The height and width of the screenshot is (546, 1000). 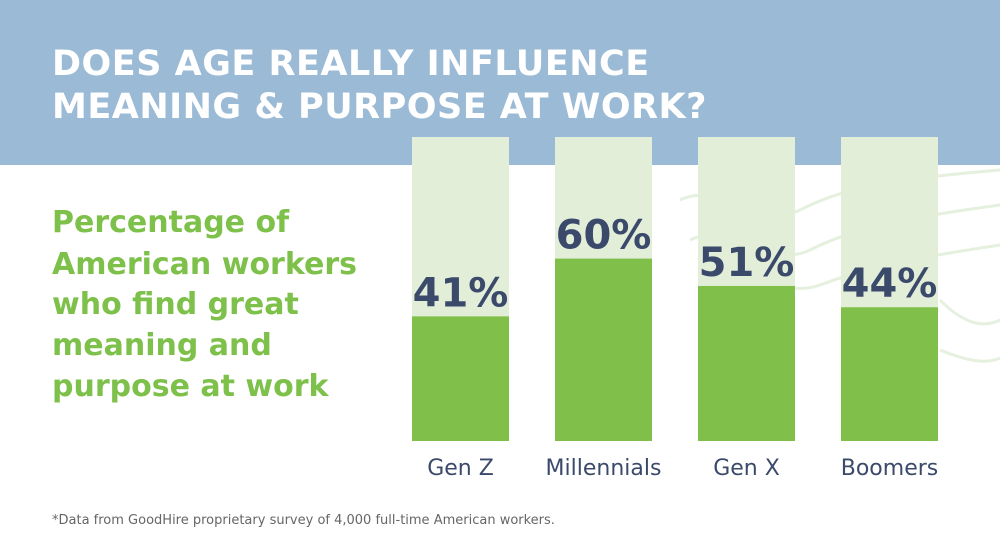 What do you see at coordinates (890, 468) in the screenshot?
I see `x-tick-label: Boomers` at bounding box center [890, 468].